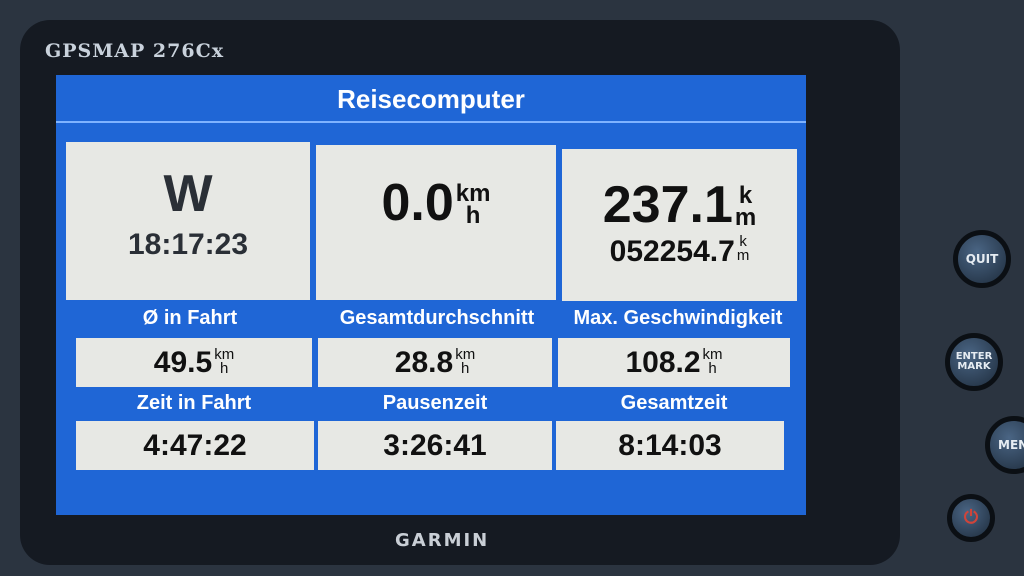 The width and height of the screenshot is (1024, 576). What do you see at coordinates (982, 259) in the screenshot?
I see `quit-button: QUIT` at bounding box center [982, 259].